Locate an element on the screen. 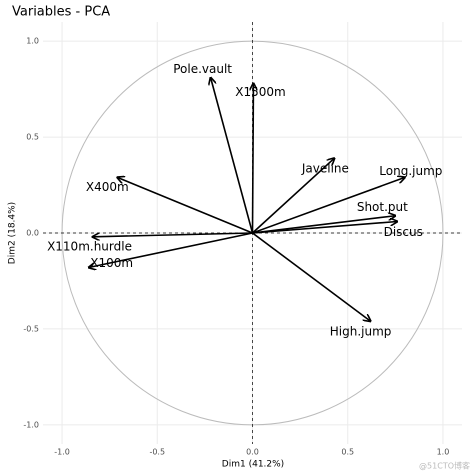  variable-label: X400m is located at coordinates (107, 187).